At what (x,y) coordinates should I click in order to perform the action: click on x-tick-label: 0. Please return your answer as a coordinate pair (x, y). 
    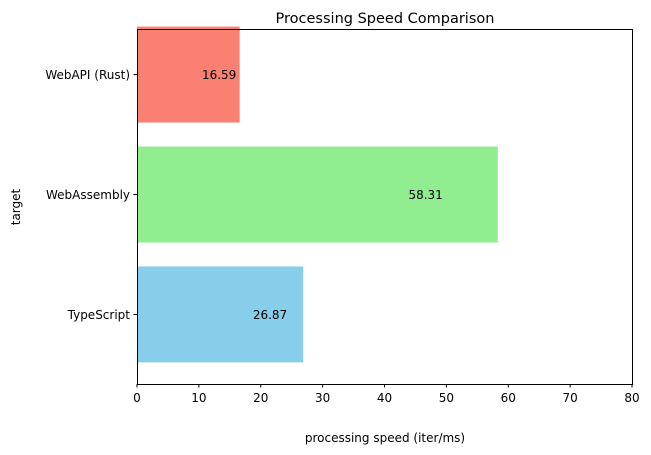
    Looking at the image, I should click on (137, 398).